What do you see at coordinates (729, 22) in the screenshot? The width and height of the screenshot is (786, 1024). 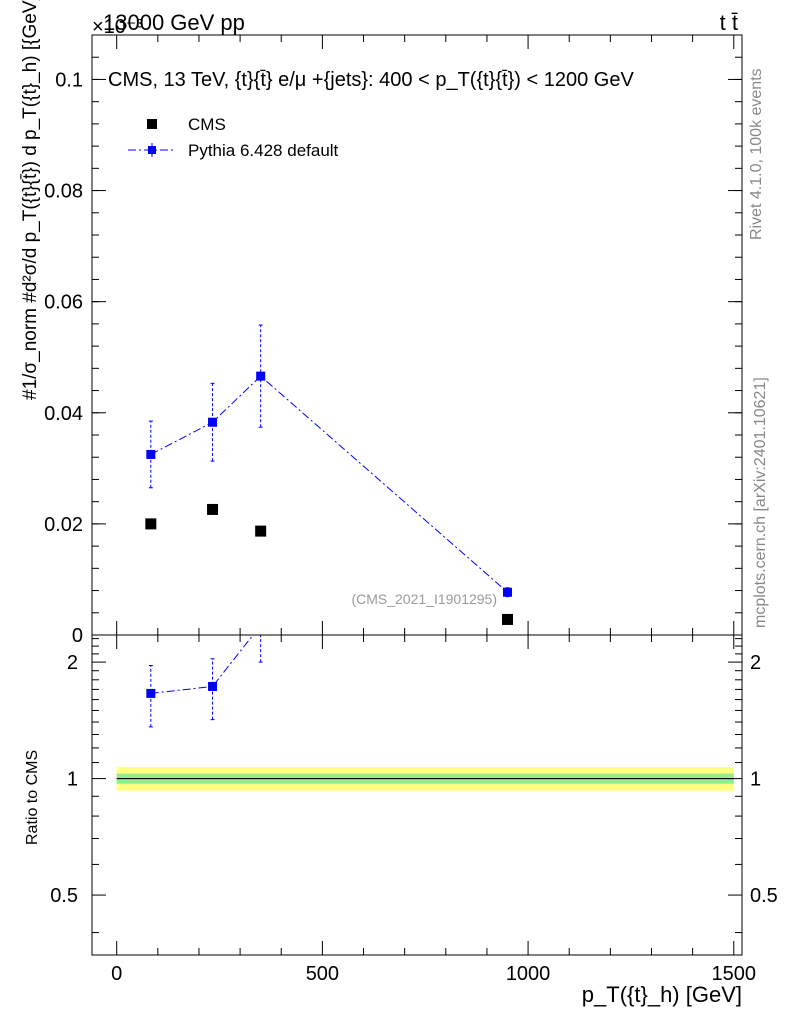 I see `process-label: t t̄` at bounding box center [729, 22].